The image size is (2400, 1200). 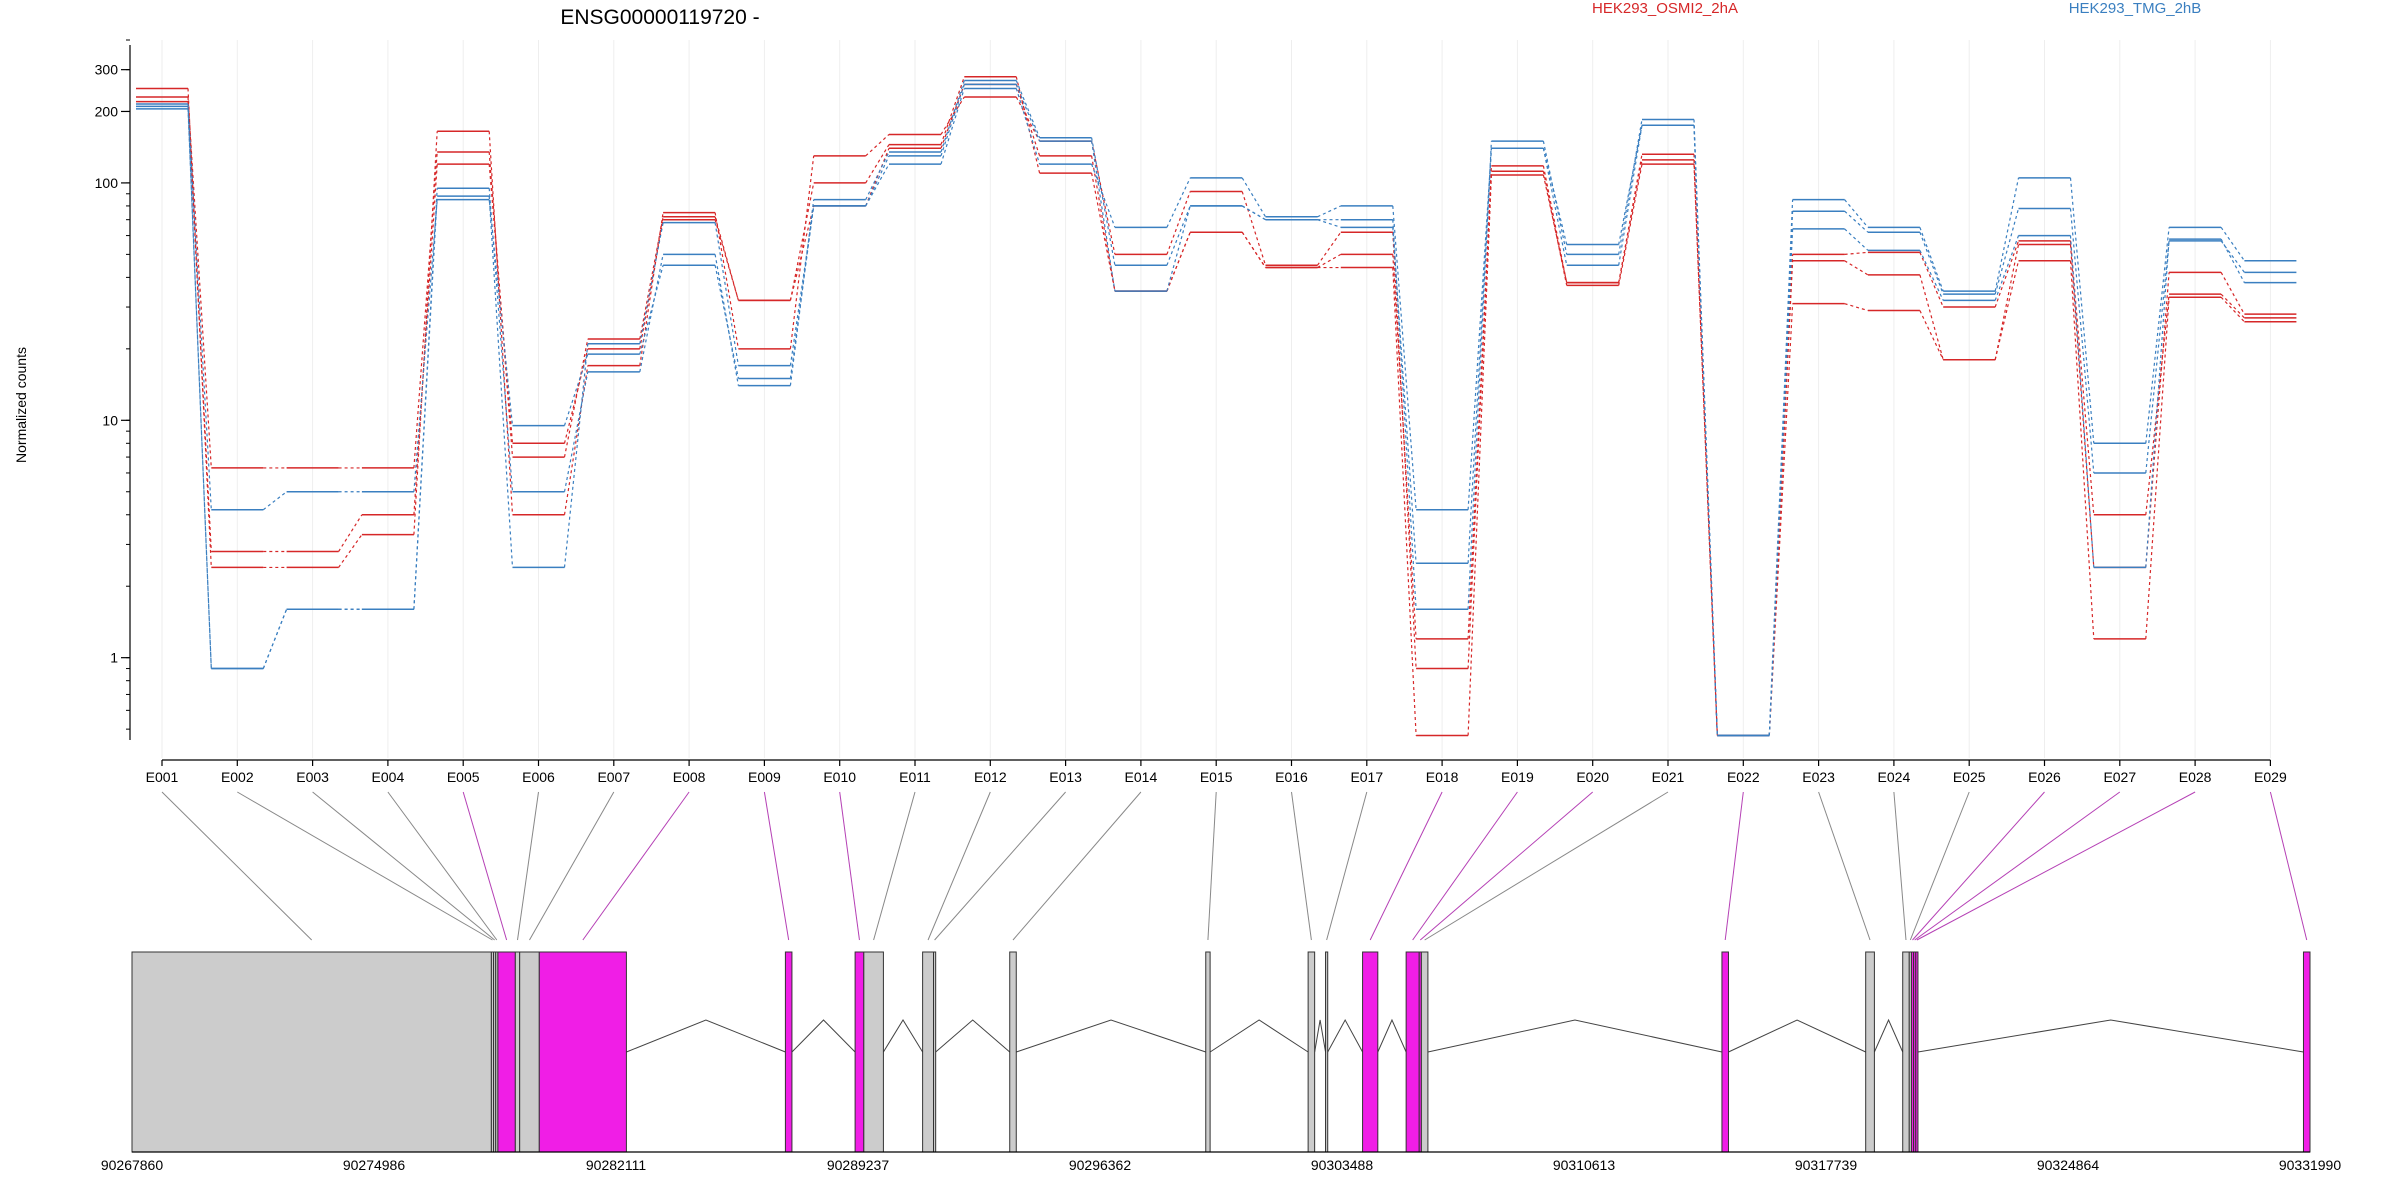 What do you see at coordinates (528, 866) in the screenshot?
I see `connector-E006` at bounding box center [528, 866].